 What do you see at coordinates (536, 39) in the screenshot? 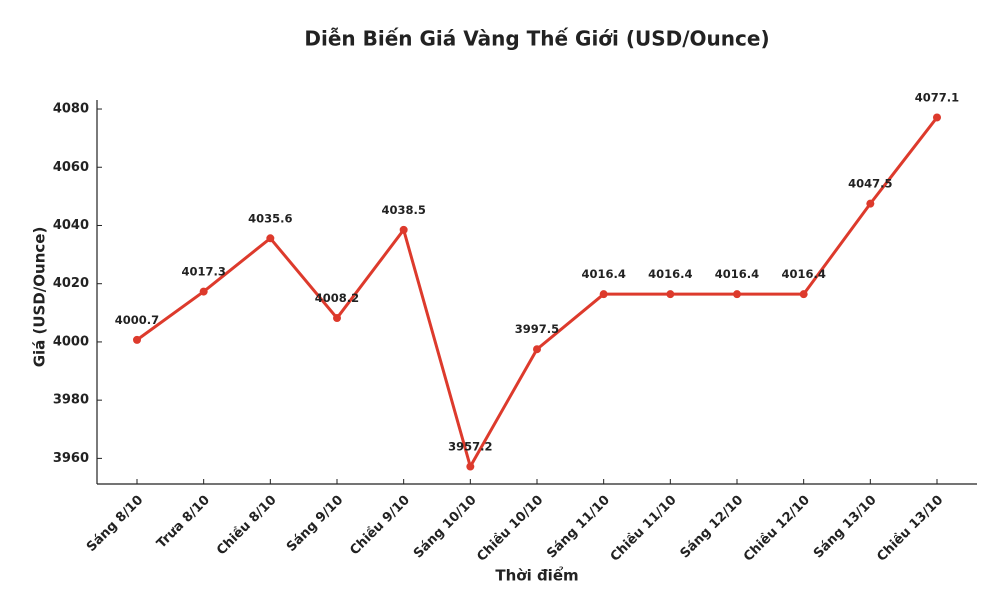
I see `chart-title: Diễn Biến Giá Vàng Thế Giới (USD/Ounce)` at bounding box center [536, 39].